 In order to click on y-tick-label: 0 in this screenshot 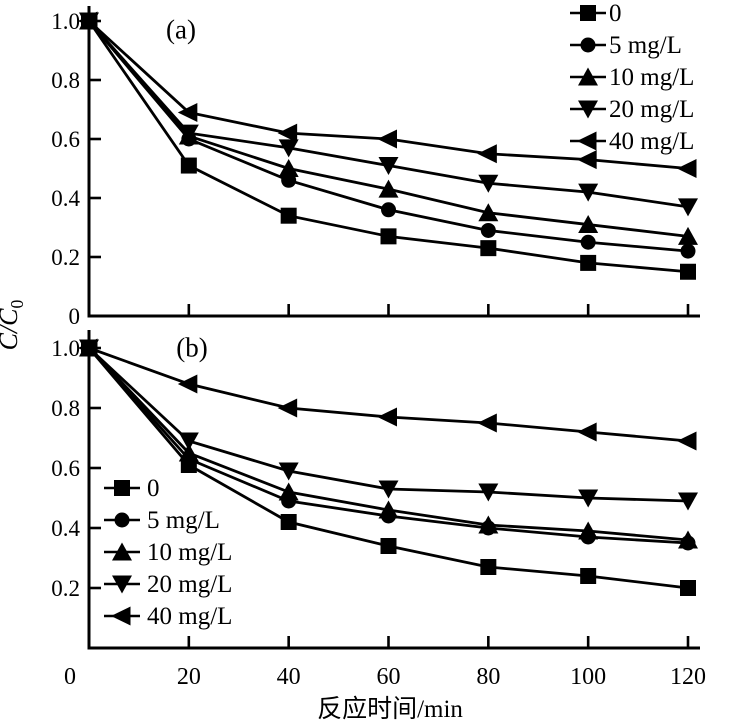, I will do `click(75, 316)`.